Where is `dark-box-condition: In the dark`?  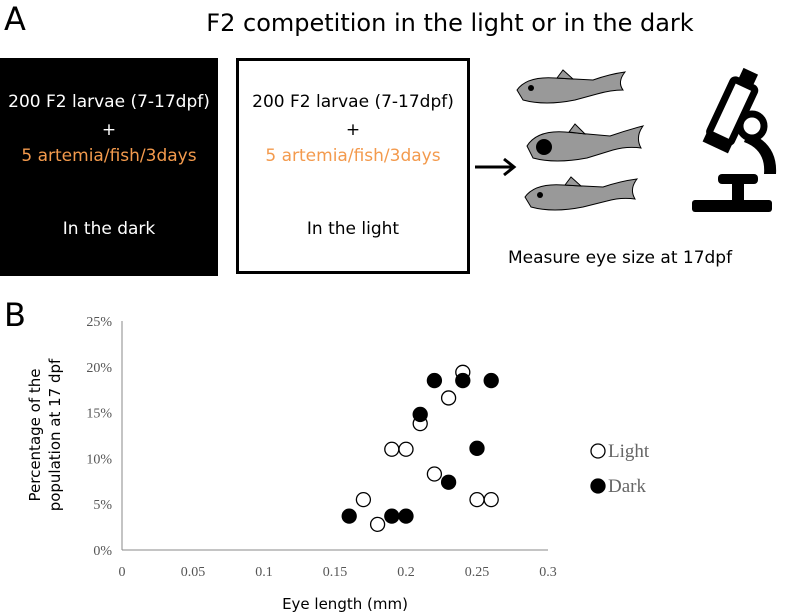
dark-box-condition: In the dark is located at coordinates (109, 229).